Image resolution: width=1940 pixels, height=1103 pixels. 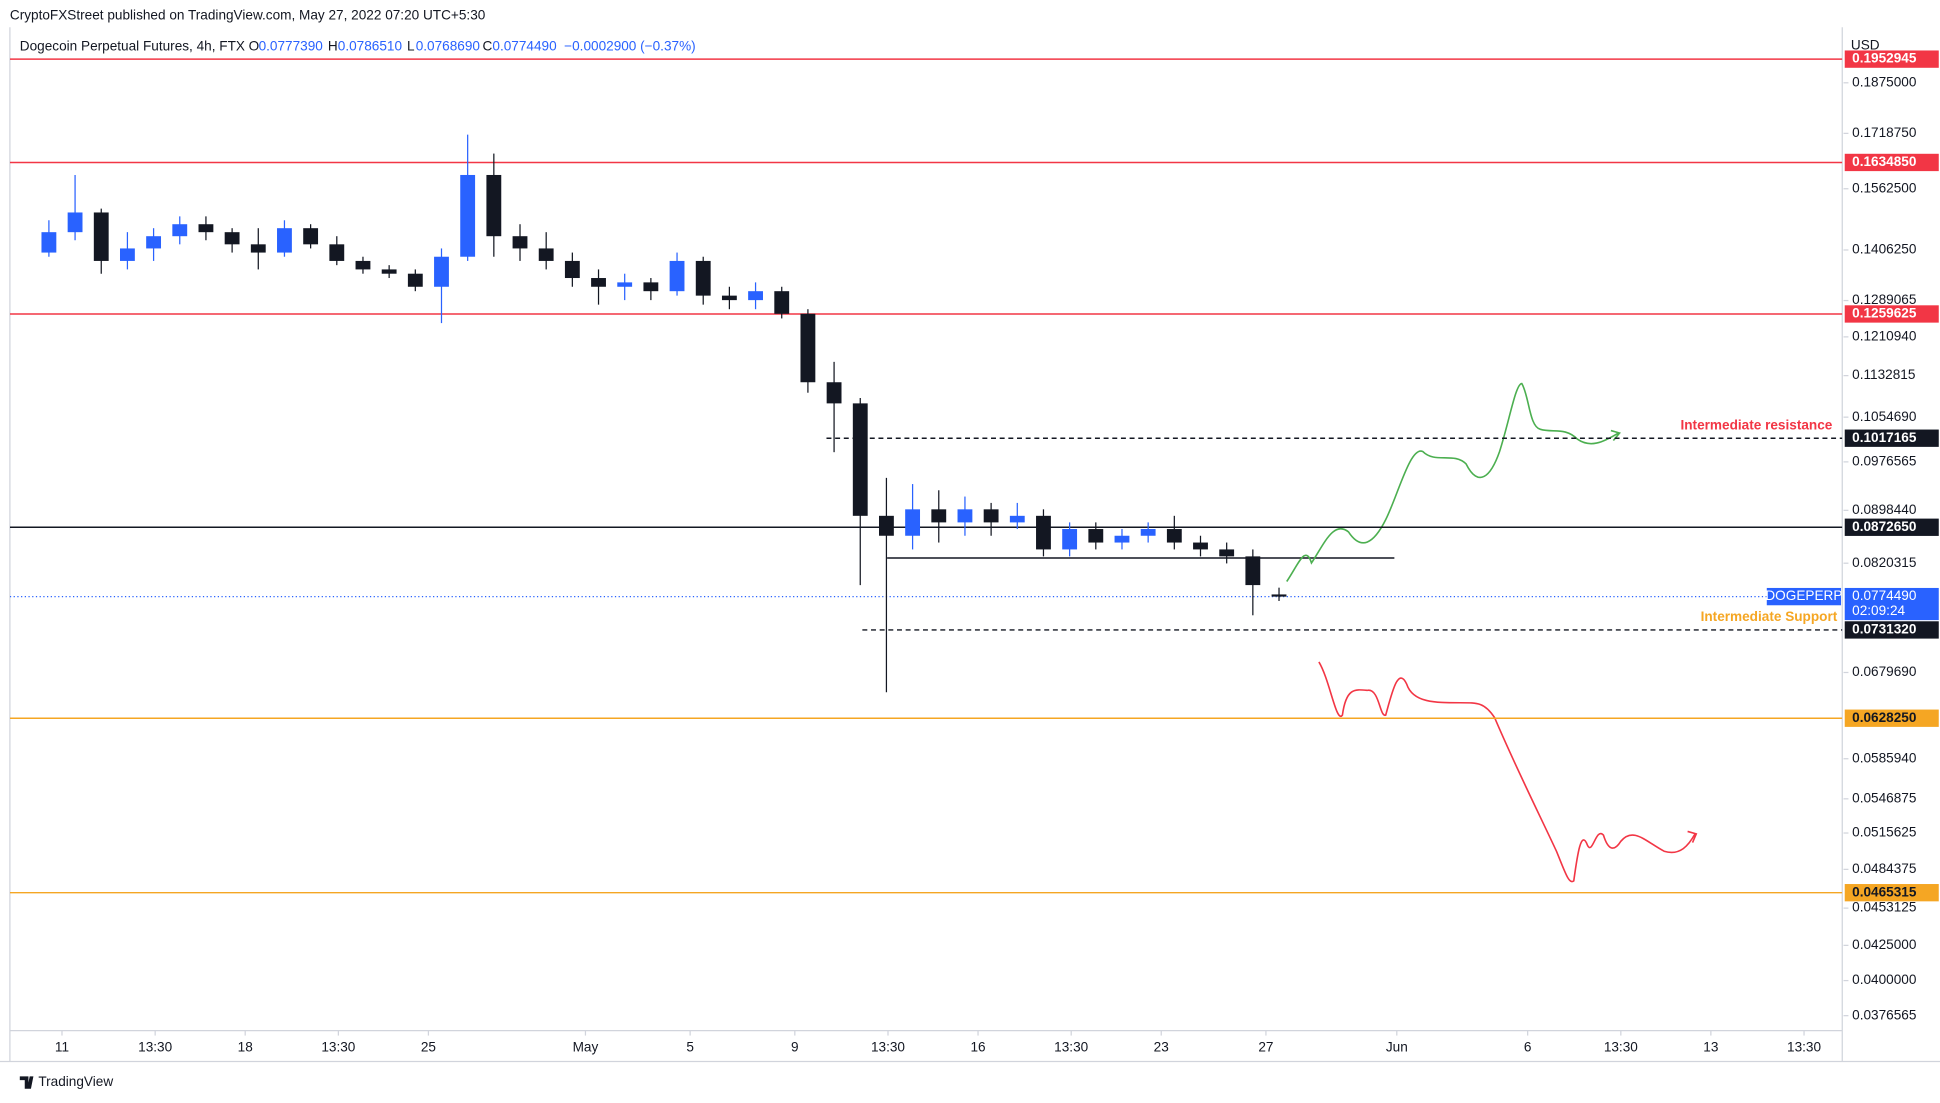 I want to click on symbol-box, so click(x=1804, y=596).